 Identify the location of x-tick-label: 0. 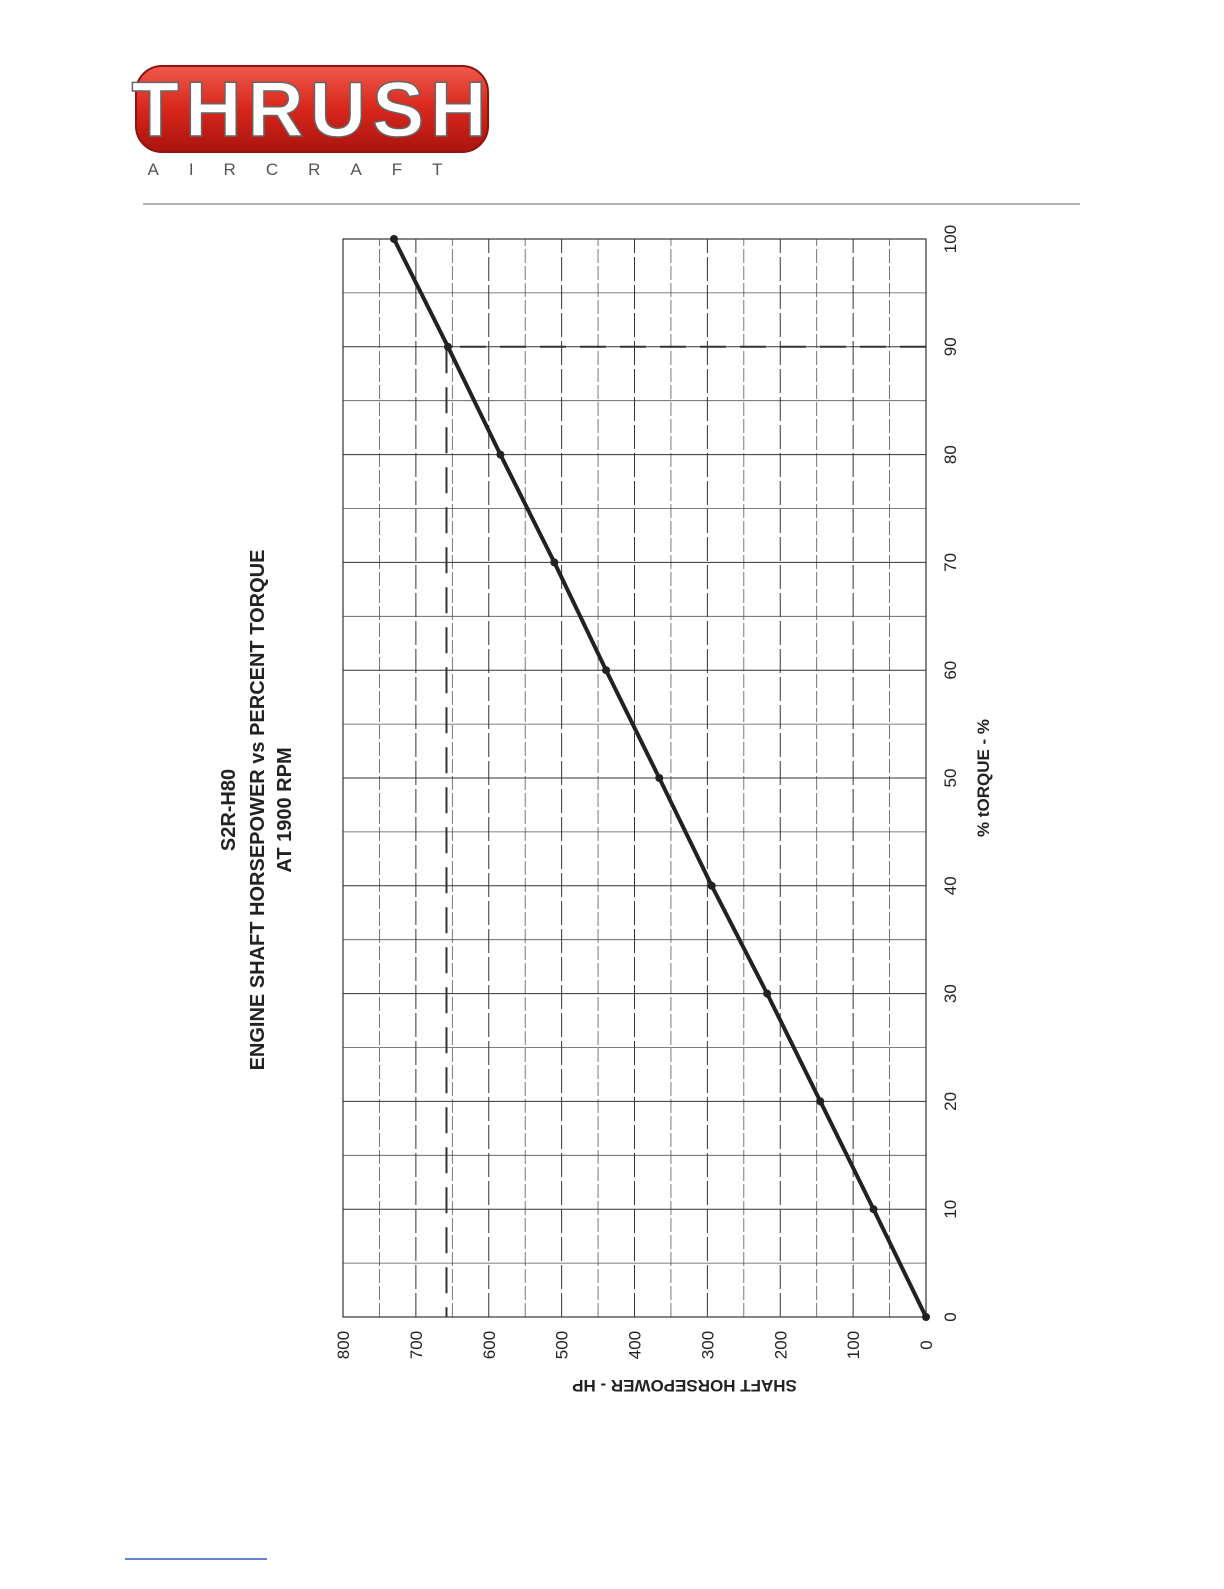
(950, 1316).